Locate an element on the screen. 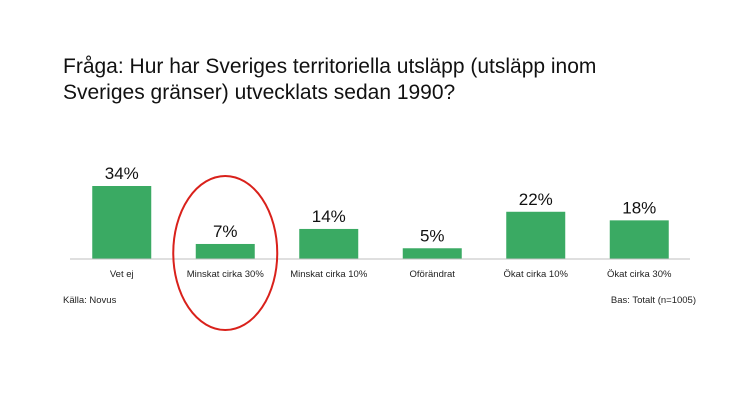  highlight-ellipse is located at coordinates (225, 253).